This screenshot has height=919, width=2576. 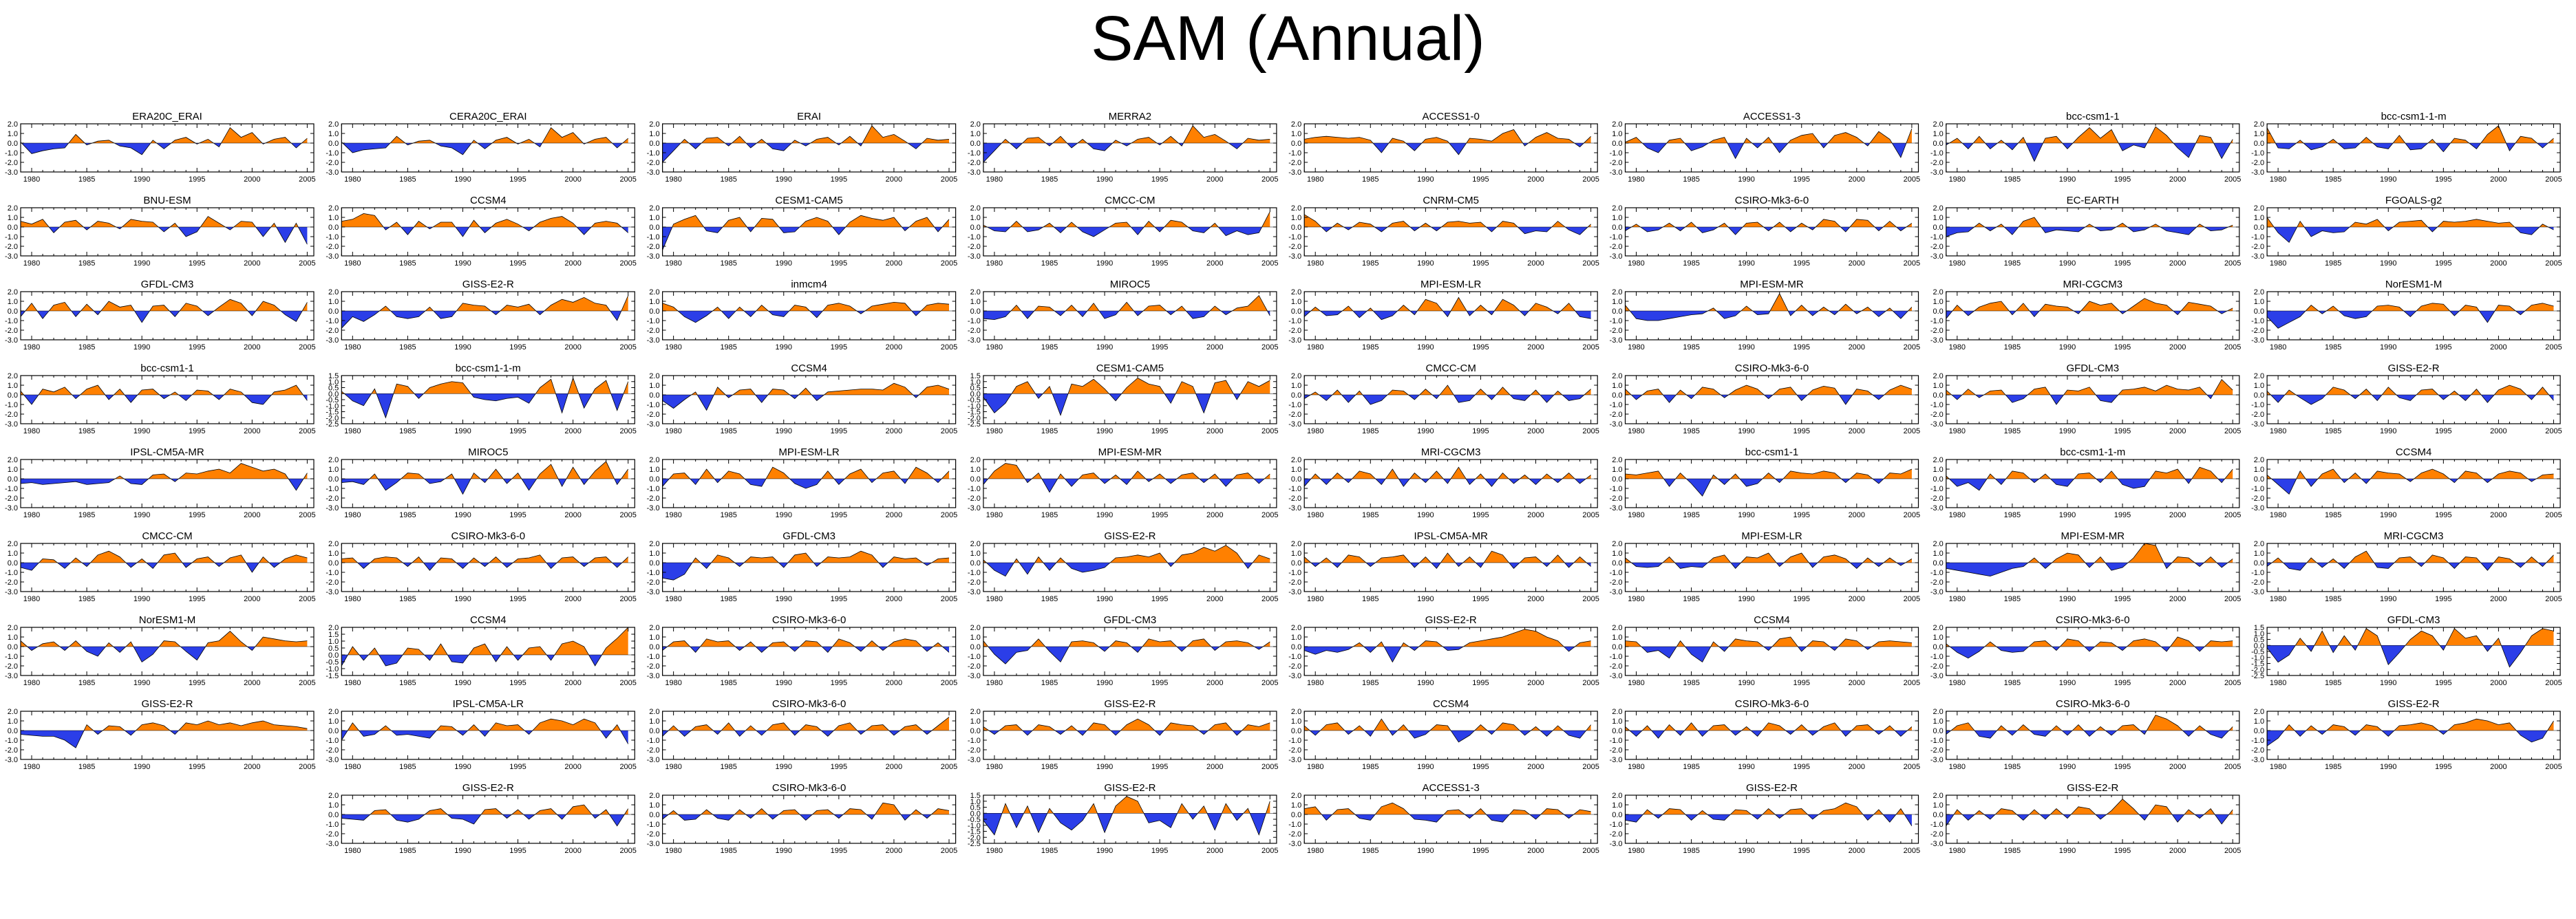 I want to click on panel-title: ACCESS1-3, so click(x=1771, y=116).